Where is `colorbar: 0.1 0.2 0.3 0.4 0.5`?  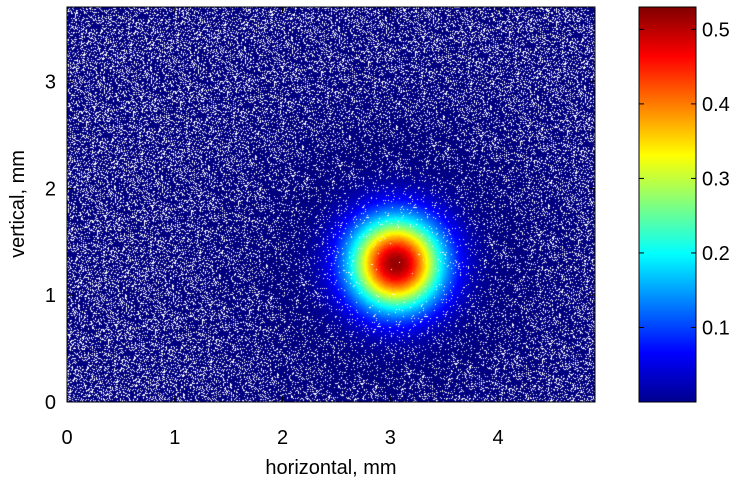 colorbar: 0.1 0.2 0.3 0.4 0.5 is located at coordinates (684, 204).